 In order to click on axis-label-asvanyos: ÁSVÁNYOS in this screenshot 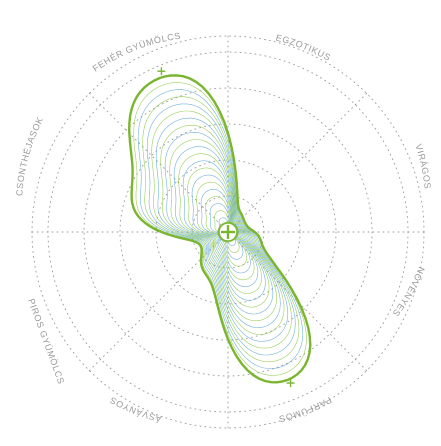, I will do `click(135, 409)`.